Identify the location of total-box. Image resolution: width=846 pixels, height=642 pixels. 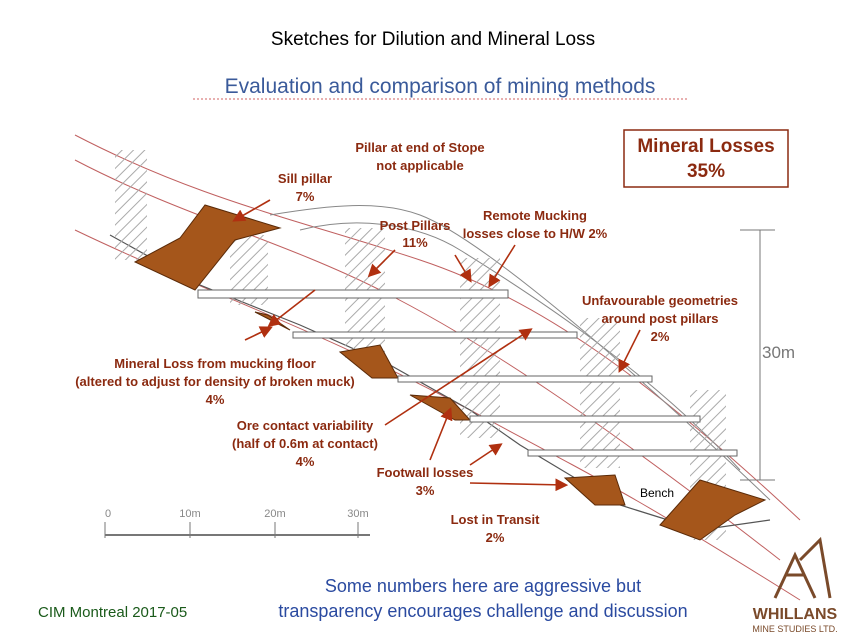
(706, 158).